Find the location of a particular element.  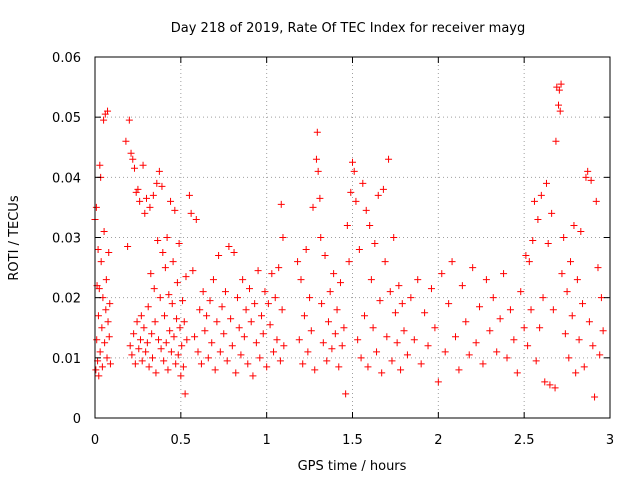

x-tick-label: 2.5 is located at coordinates (524, 440).